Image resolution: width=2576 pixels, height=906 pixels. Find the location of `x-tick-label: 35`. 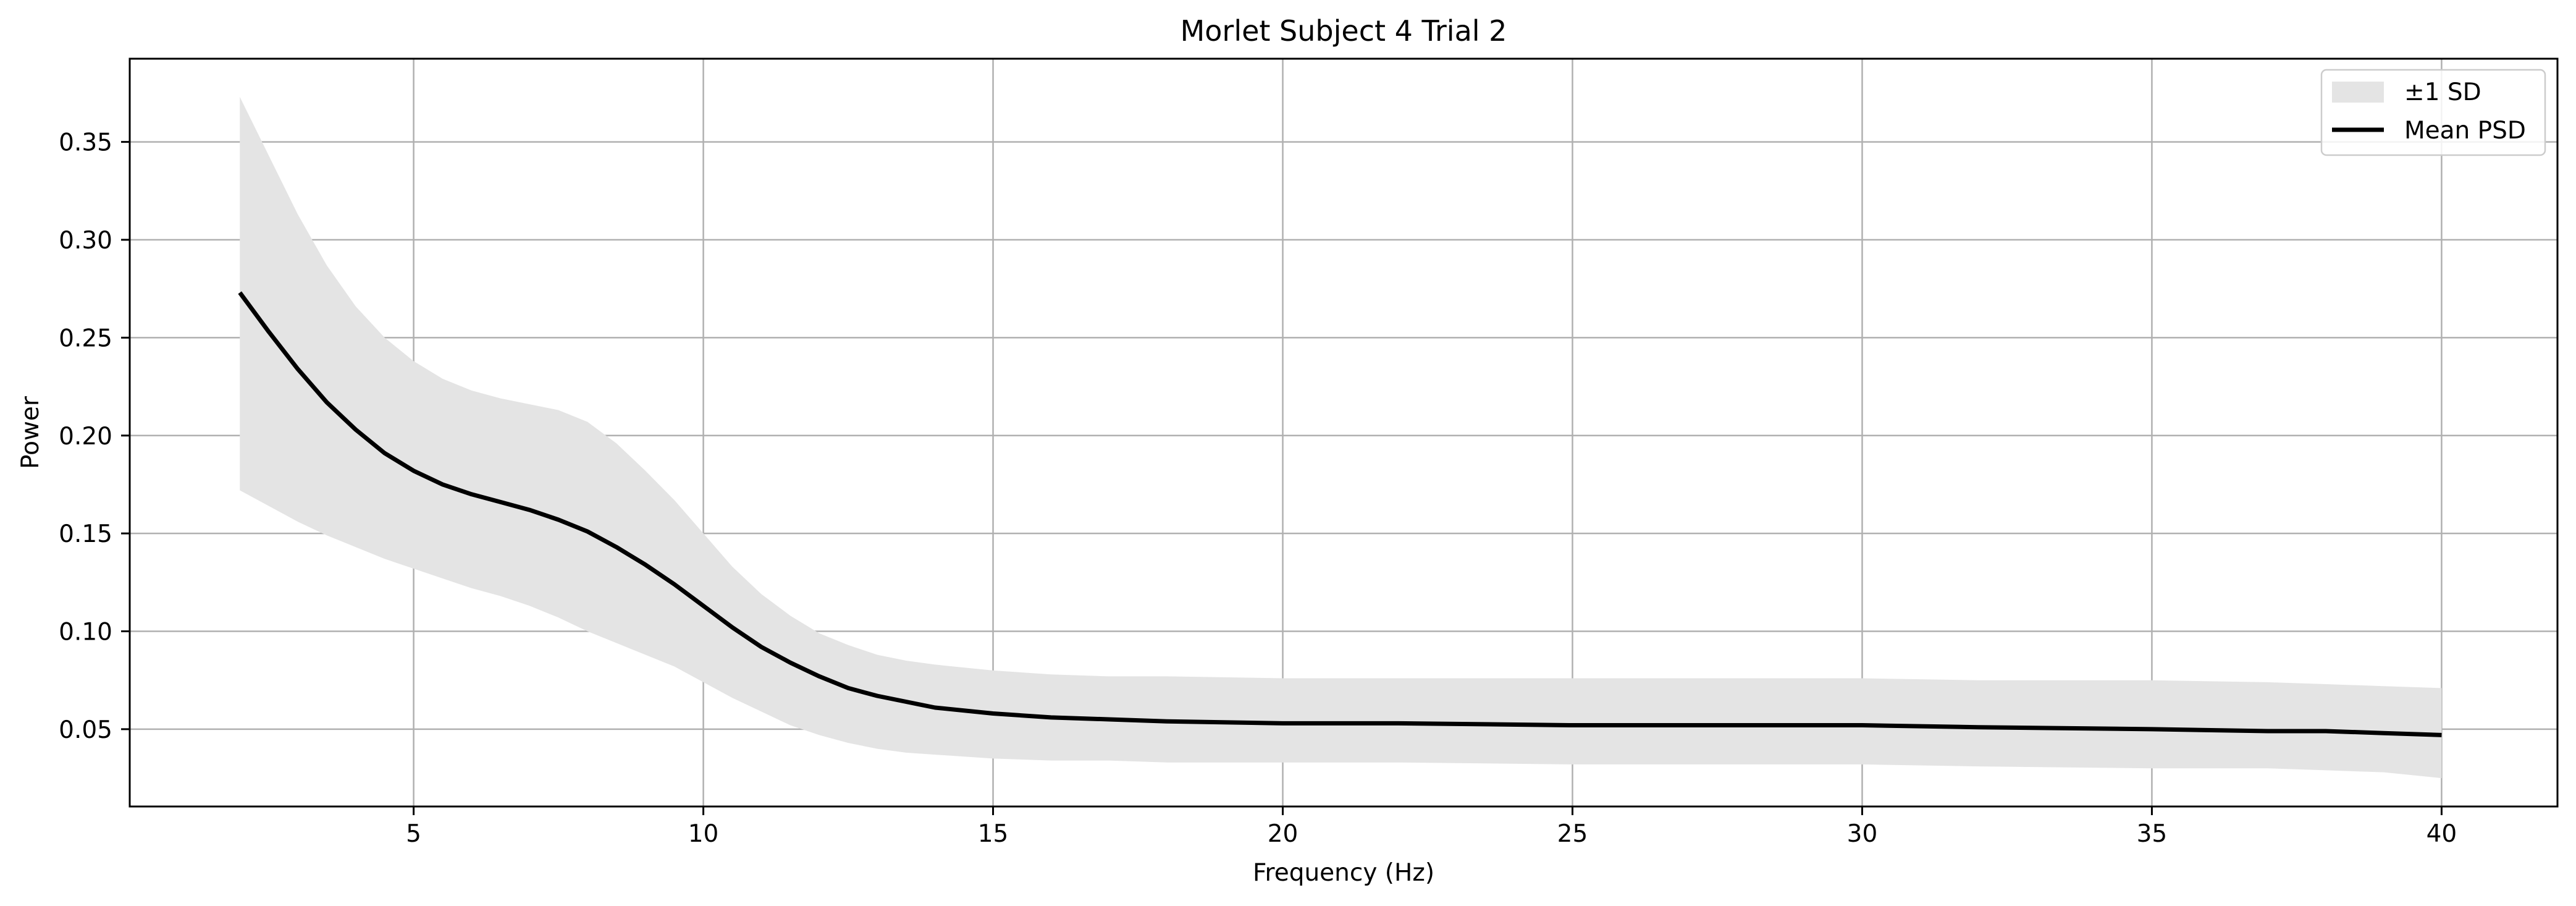

x-tick-label: 35 is located at coordinates (2152, 834).